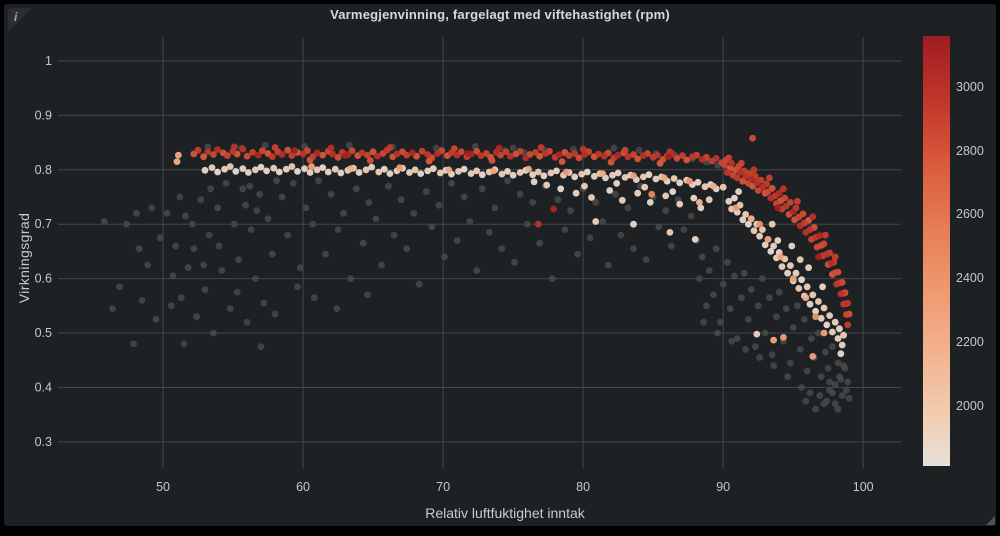  What do you see at coordinates (21, 21) in the screenshot?
I see `panel-info-icon: i` at bounding box center [21, 21].